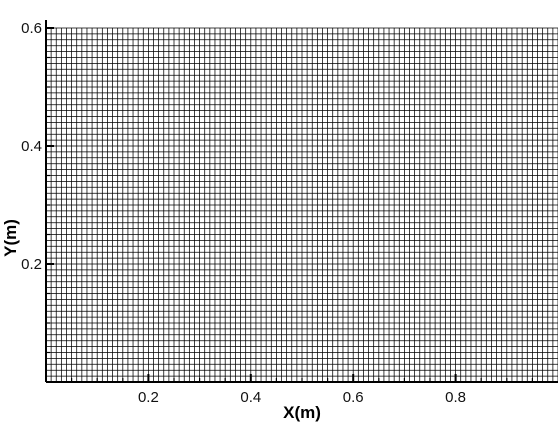  What do you see at coordinates (353, 397) in the screenshot?
I see `x-tick-label: 0.6` at bounding box center [353, 397].